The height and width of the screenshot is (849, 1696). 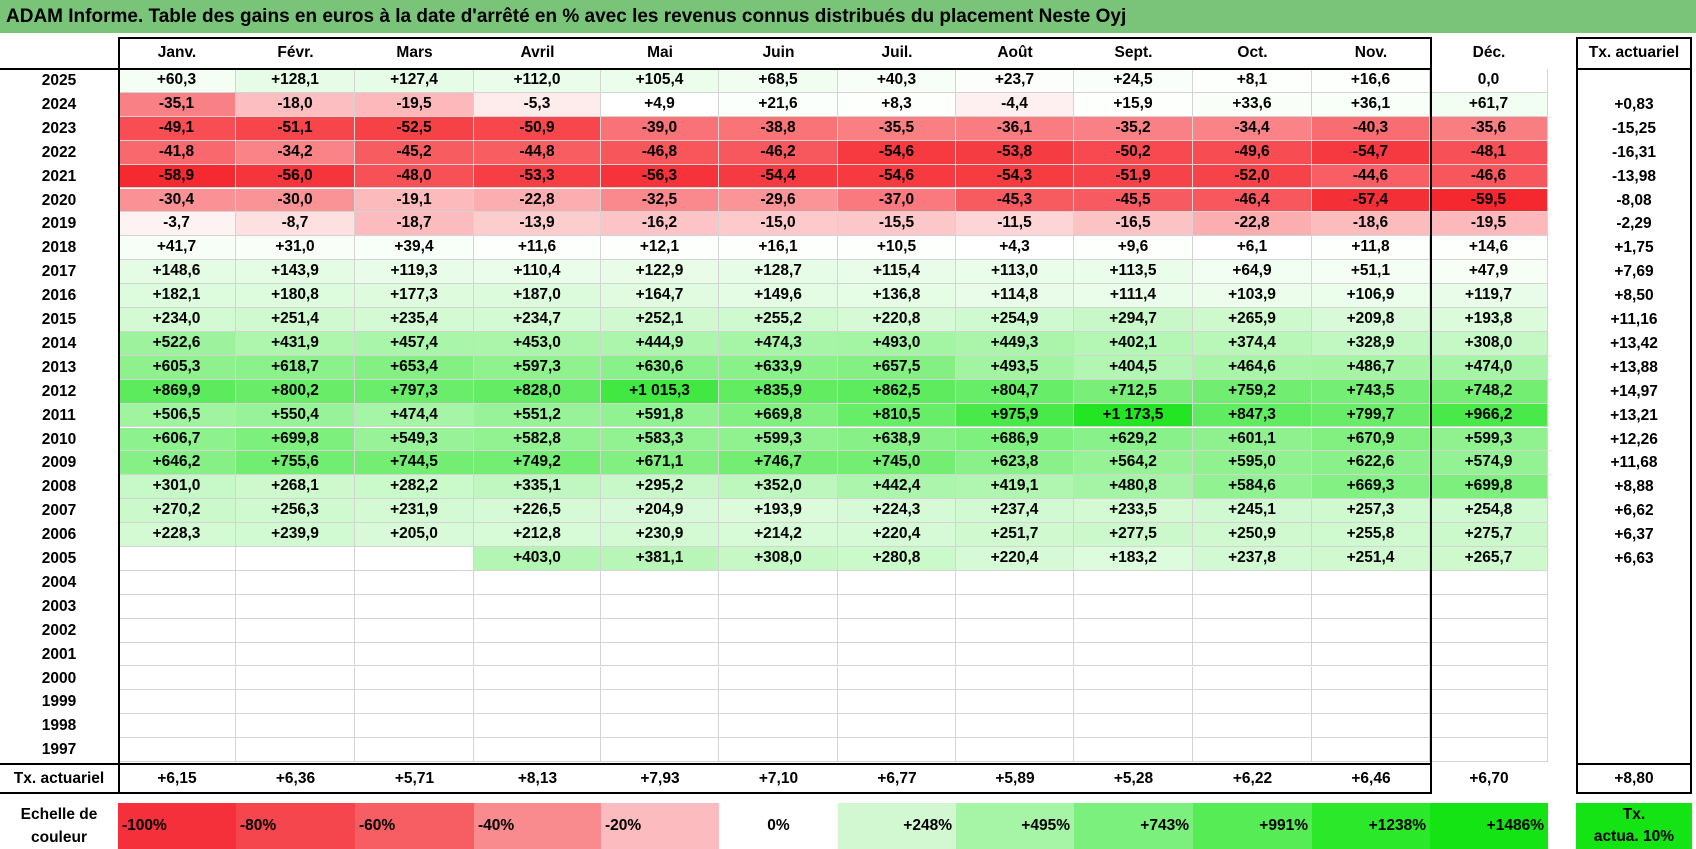 What do you see at coordinates (660, 128) in the screenshot?
I see `table-cell: -39,0` at bounding box center [660, 128].